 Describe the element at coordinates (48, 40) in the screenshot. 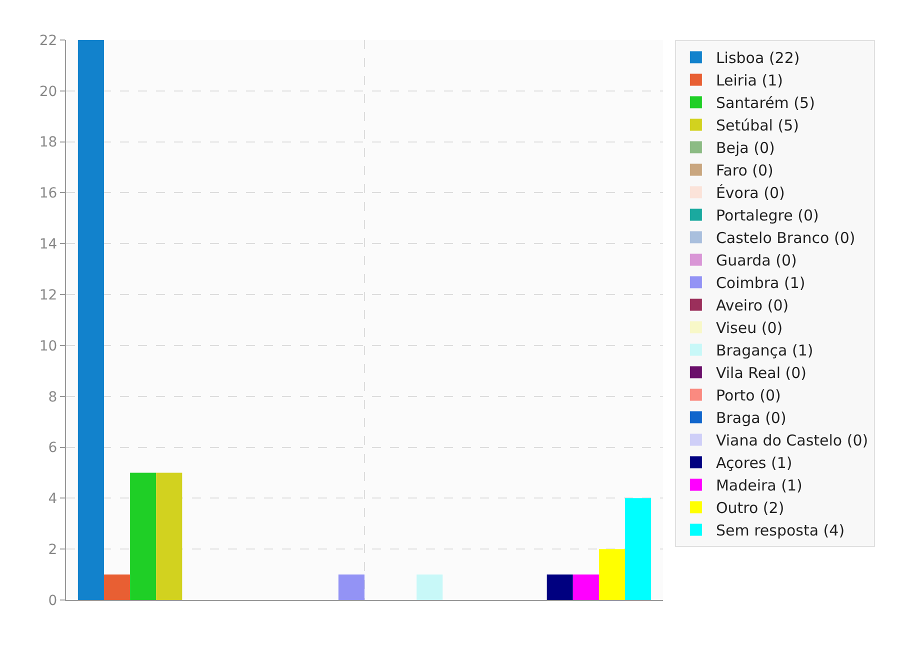

I see `y-tick-label: 22` at that location.